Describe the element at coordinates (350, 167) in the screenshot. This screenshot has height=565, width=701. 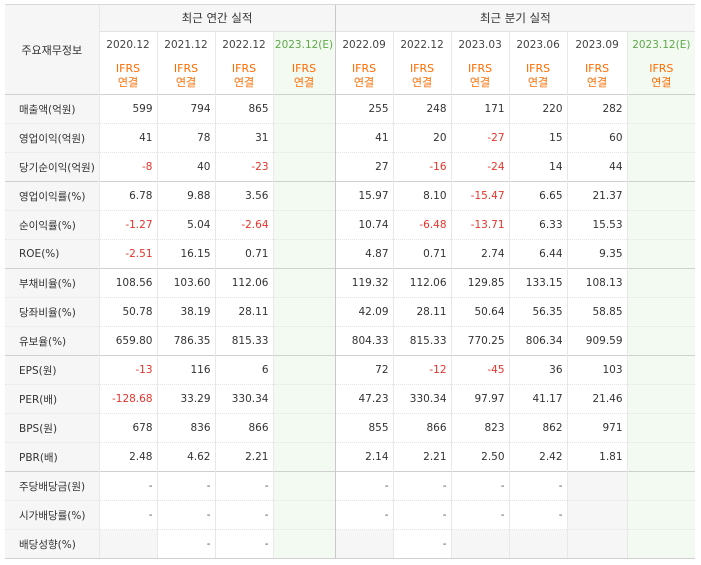
I see `table-row: 당기순이익(억원) -8 40 -23 27 -16 -24 14 44` at that location.